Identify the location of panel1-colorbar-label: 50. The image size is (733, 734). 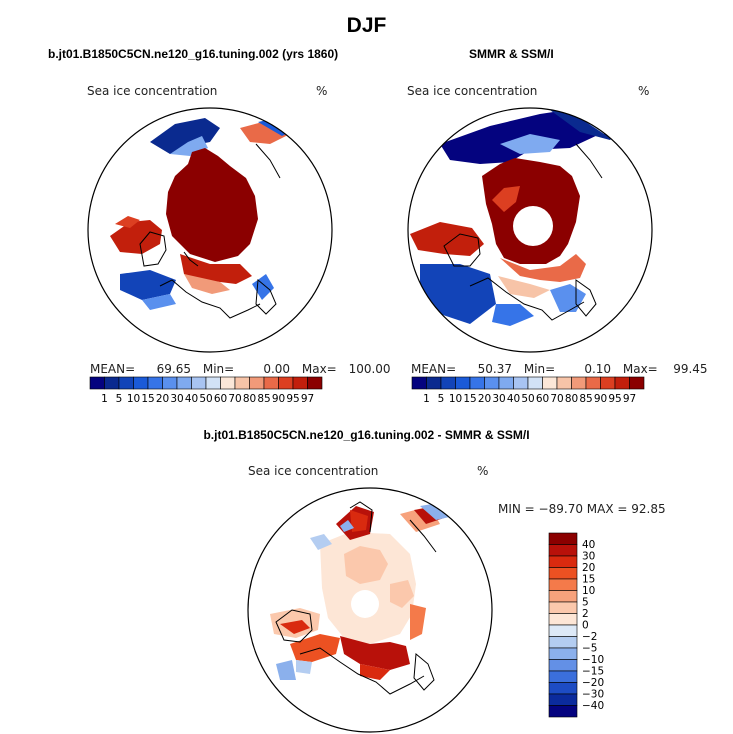
(205, 399).